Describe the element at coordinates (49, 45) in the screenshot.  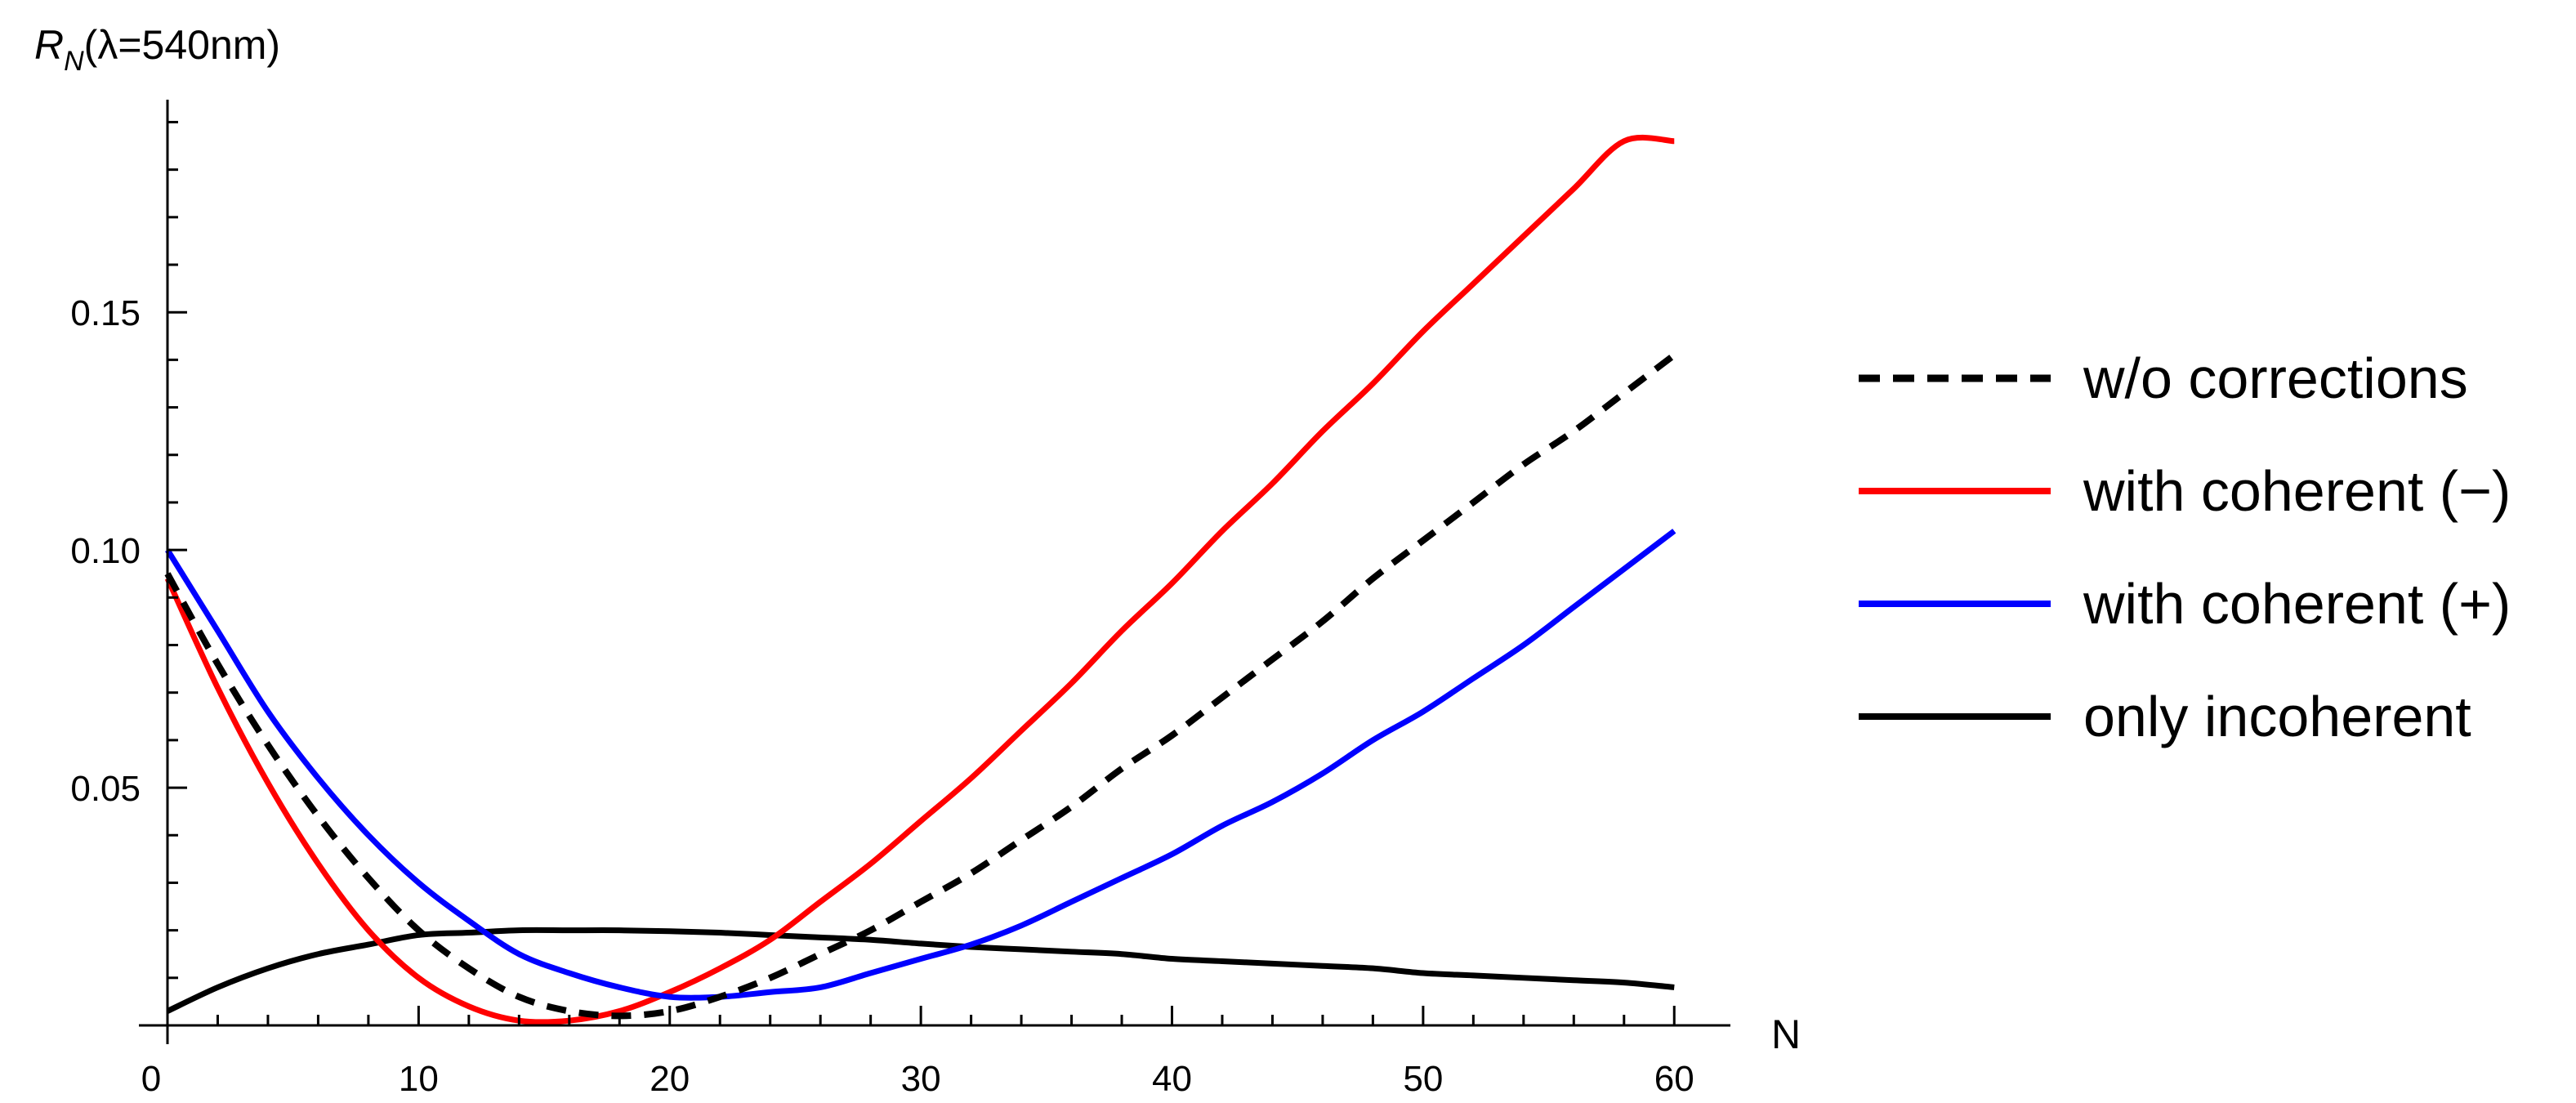
I see `y-axis-label-main: R` at that location.